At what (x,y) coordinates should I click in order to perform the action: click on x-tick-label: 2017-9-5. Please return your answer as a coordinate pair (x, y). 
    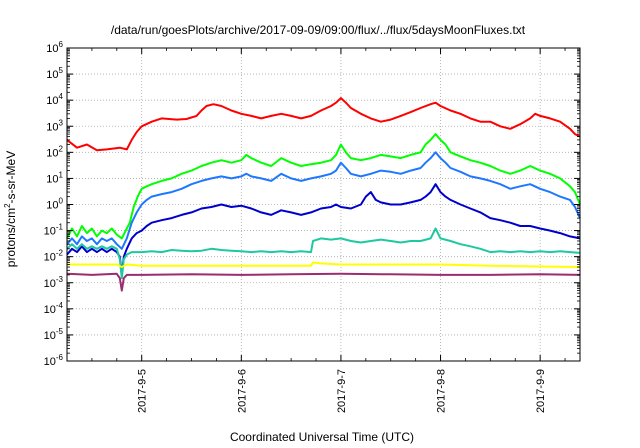
    Looking at the image, I should click on (143, 391).